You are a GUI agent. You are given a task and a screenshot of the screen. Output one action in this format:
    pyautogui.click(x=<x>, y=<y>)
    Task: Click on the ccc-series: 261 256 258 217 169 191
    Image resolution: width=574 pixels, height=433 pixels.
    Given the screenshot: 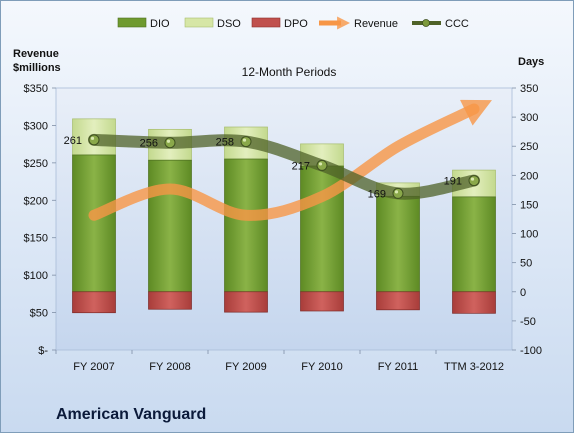 What is the action you would take?
    pyautogui.click(x=272, y=166)
    